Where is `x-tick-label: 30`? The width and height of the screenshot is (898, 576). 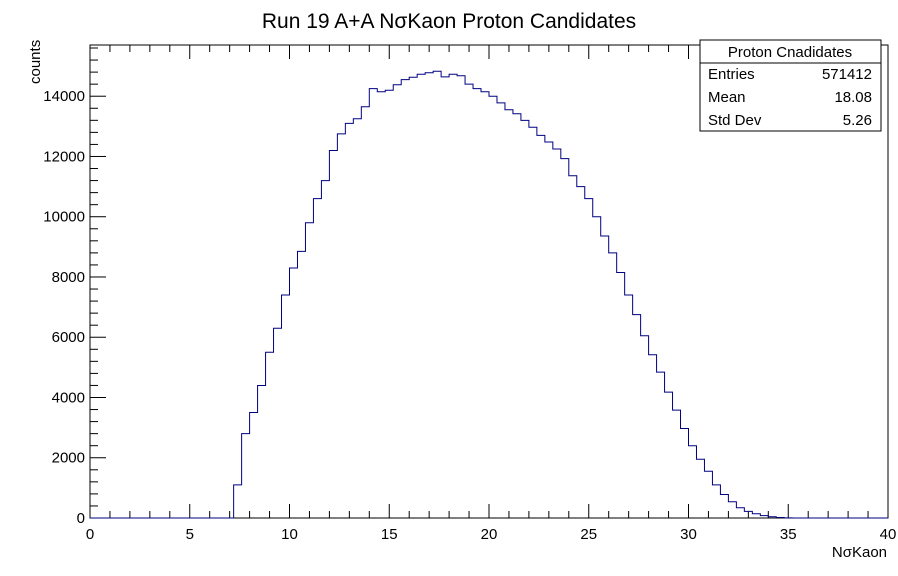
x-tick-label: 30 is located at coordinates (688, 534).